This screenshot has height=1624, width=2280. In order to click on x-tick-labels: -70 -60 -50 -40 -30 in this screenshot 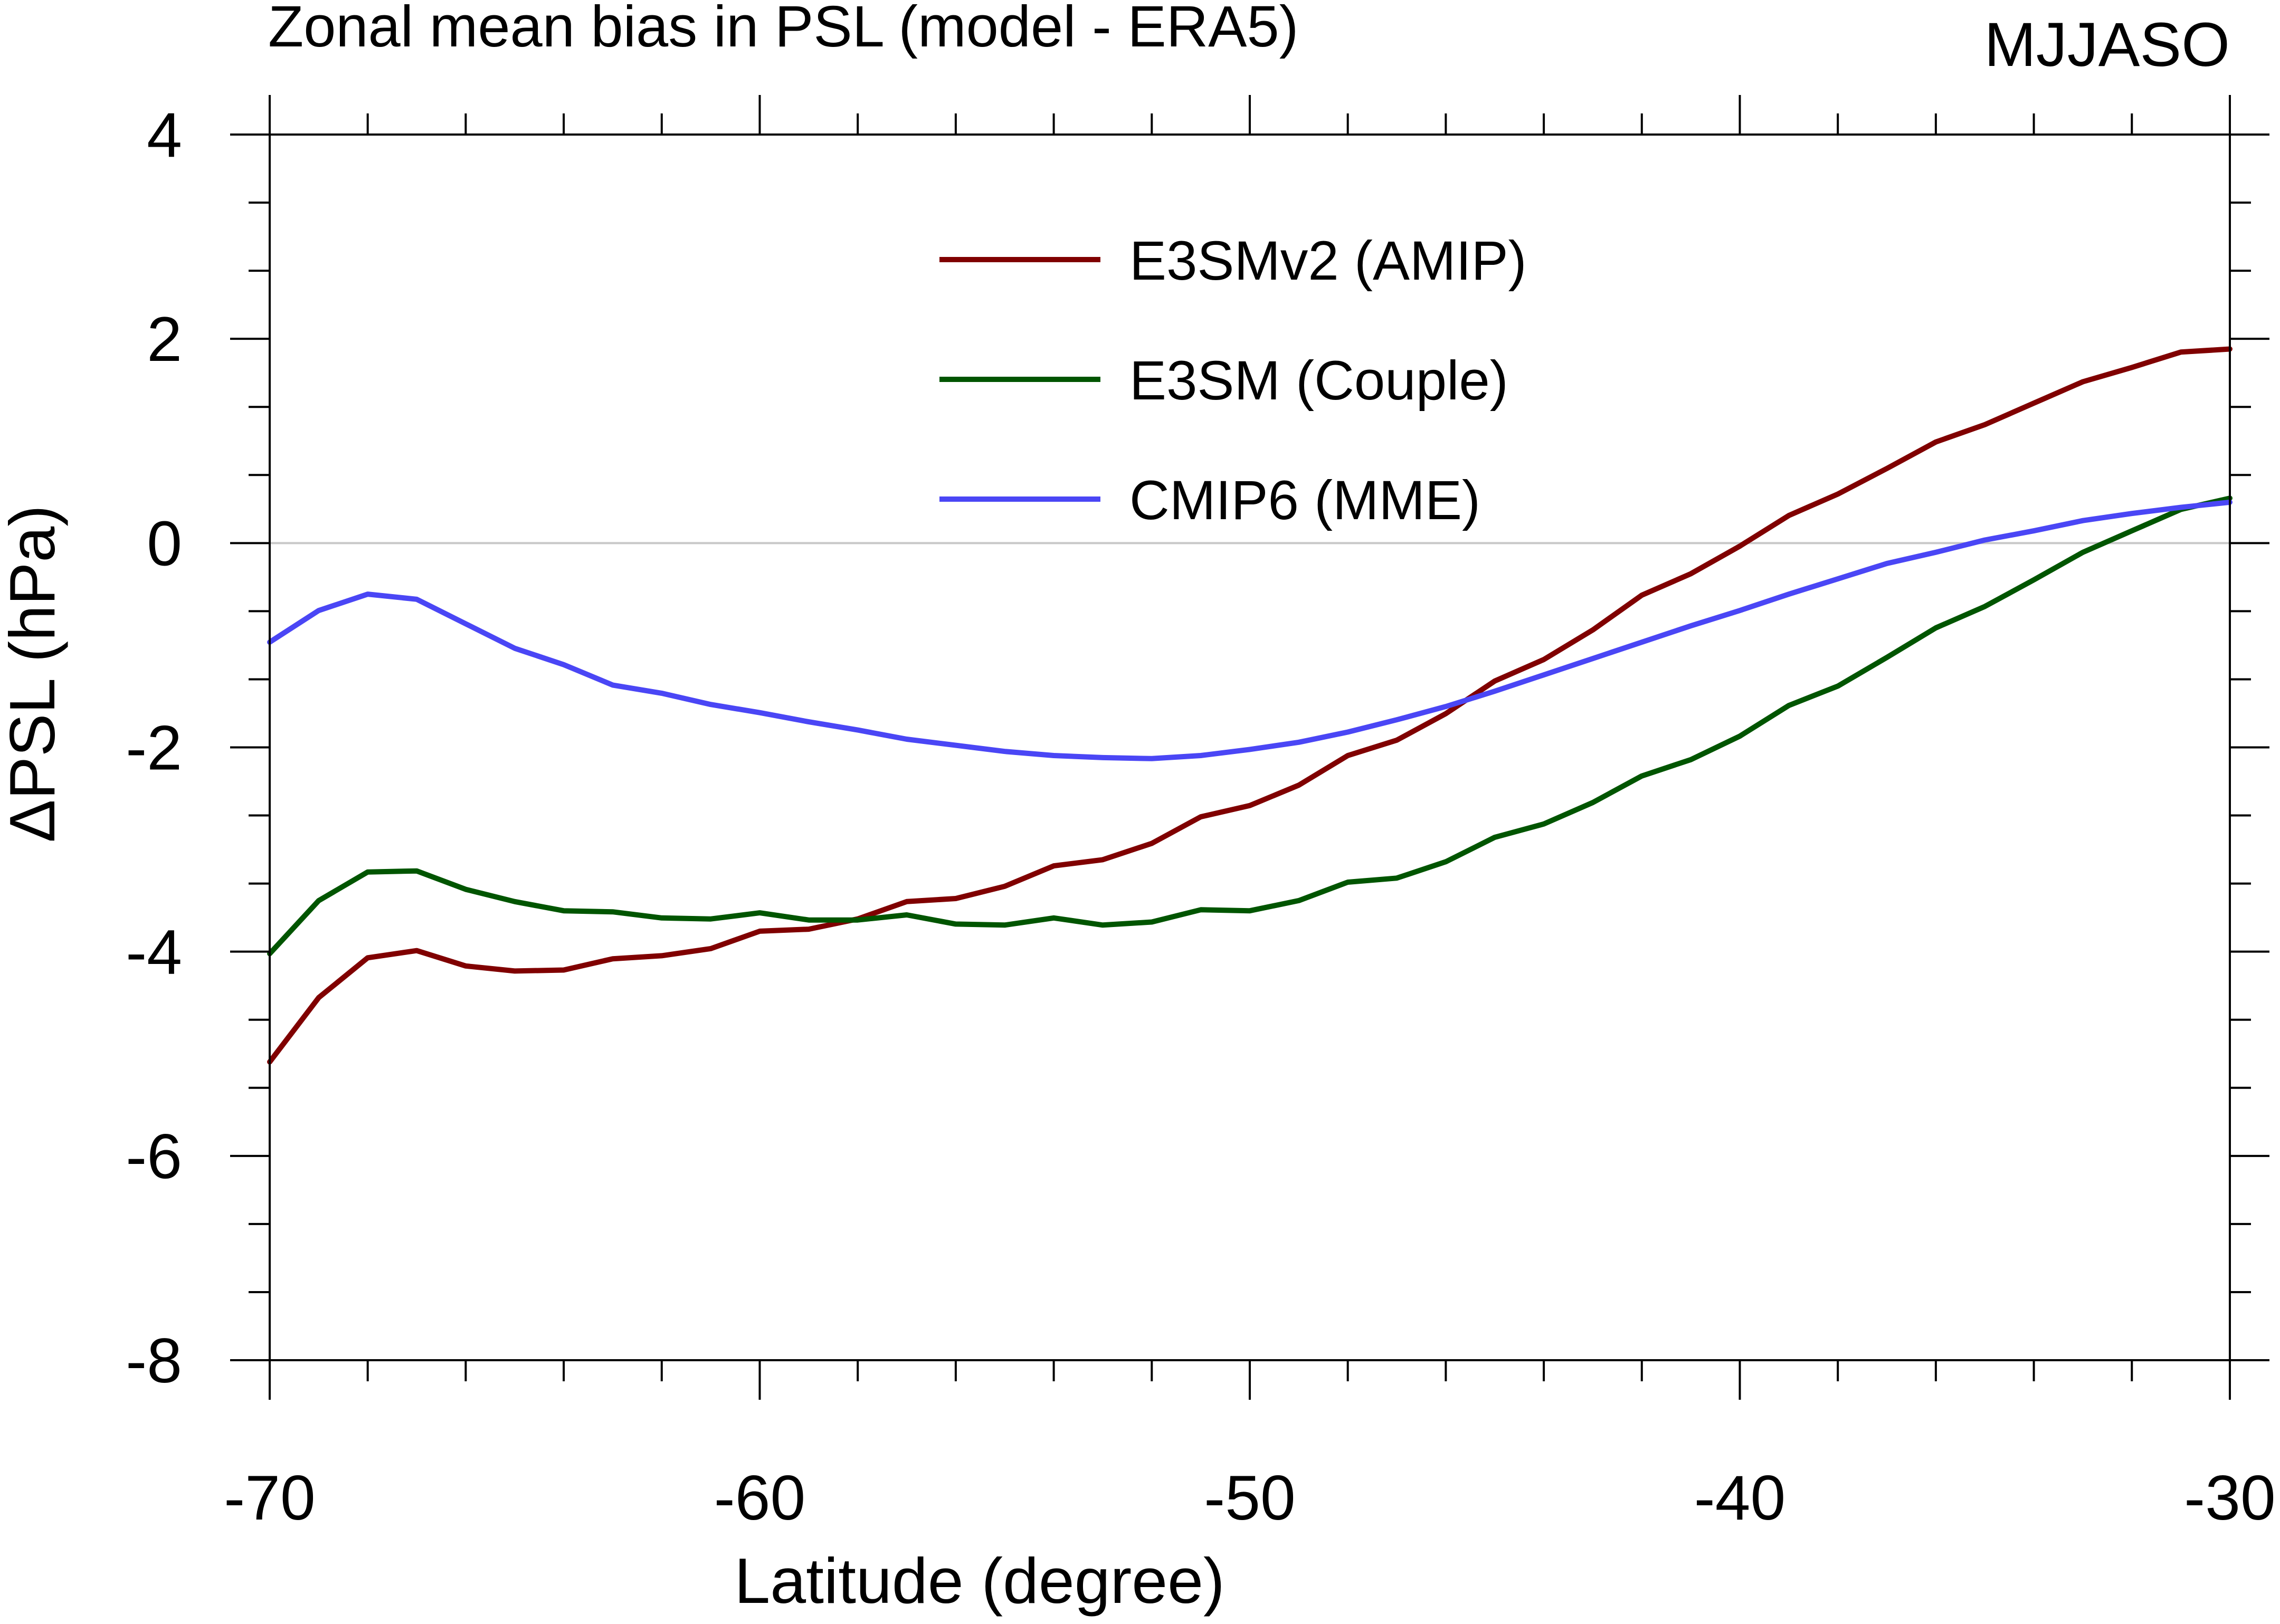, I will do `click(1249, 1498)`.